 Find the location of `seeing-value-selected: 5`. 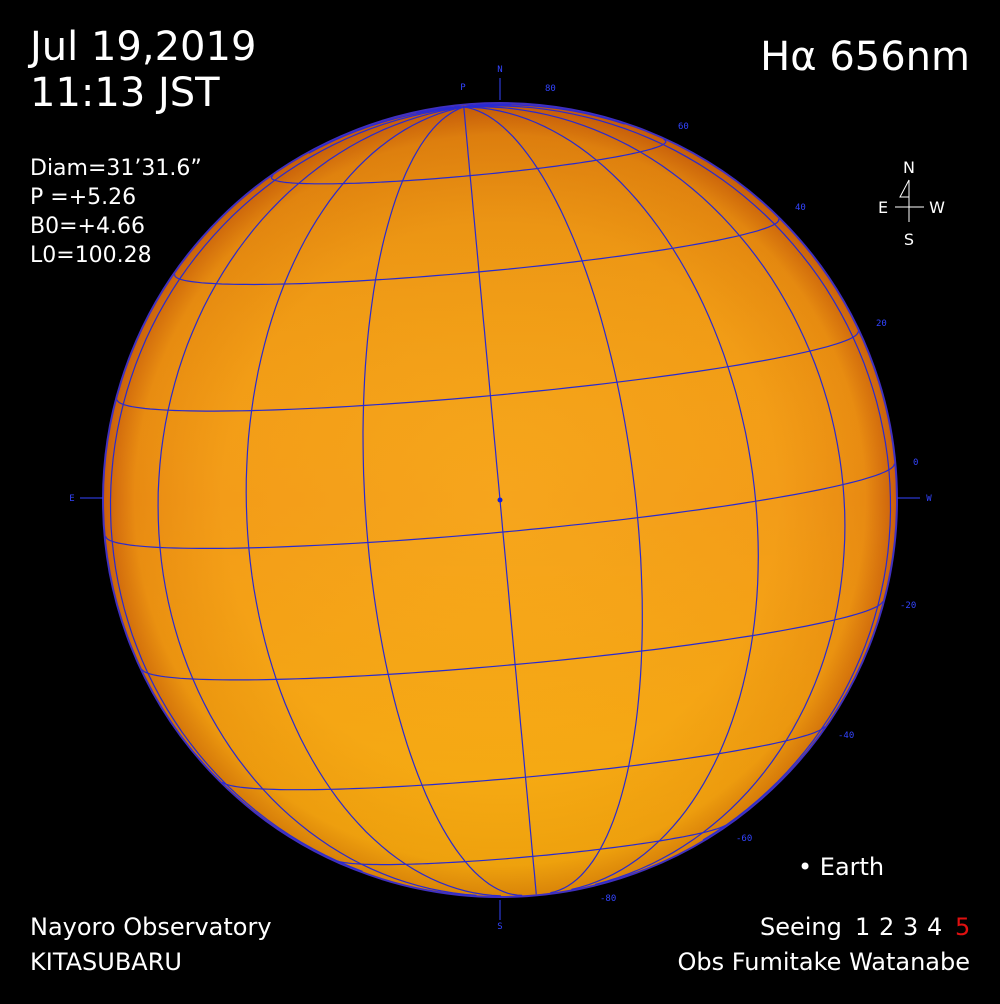

seeing-value-selected: 5 is located at coordinates (962, 927).